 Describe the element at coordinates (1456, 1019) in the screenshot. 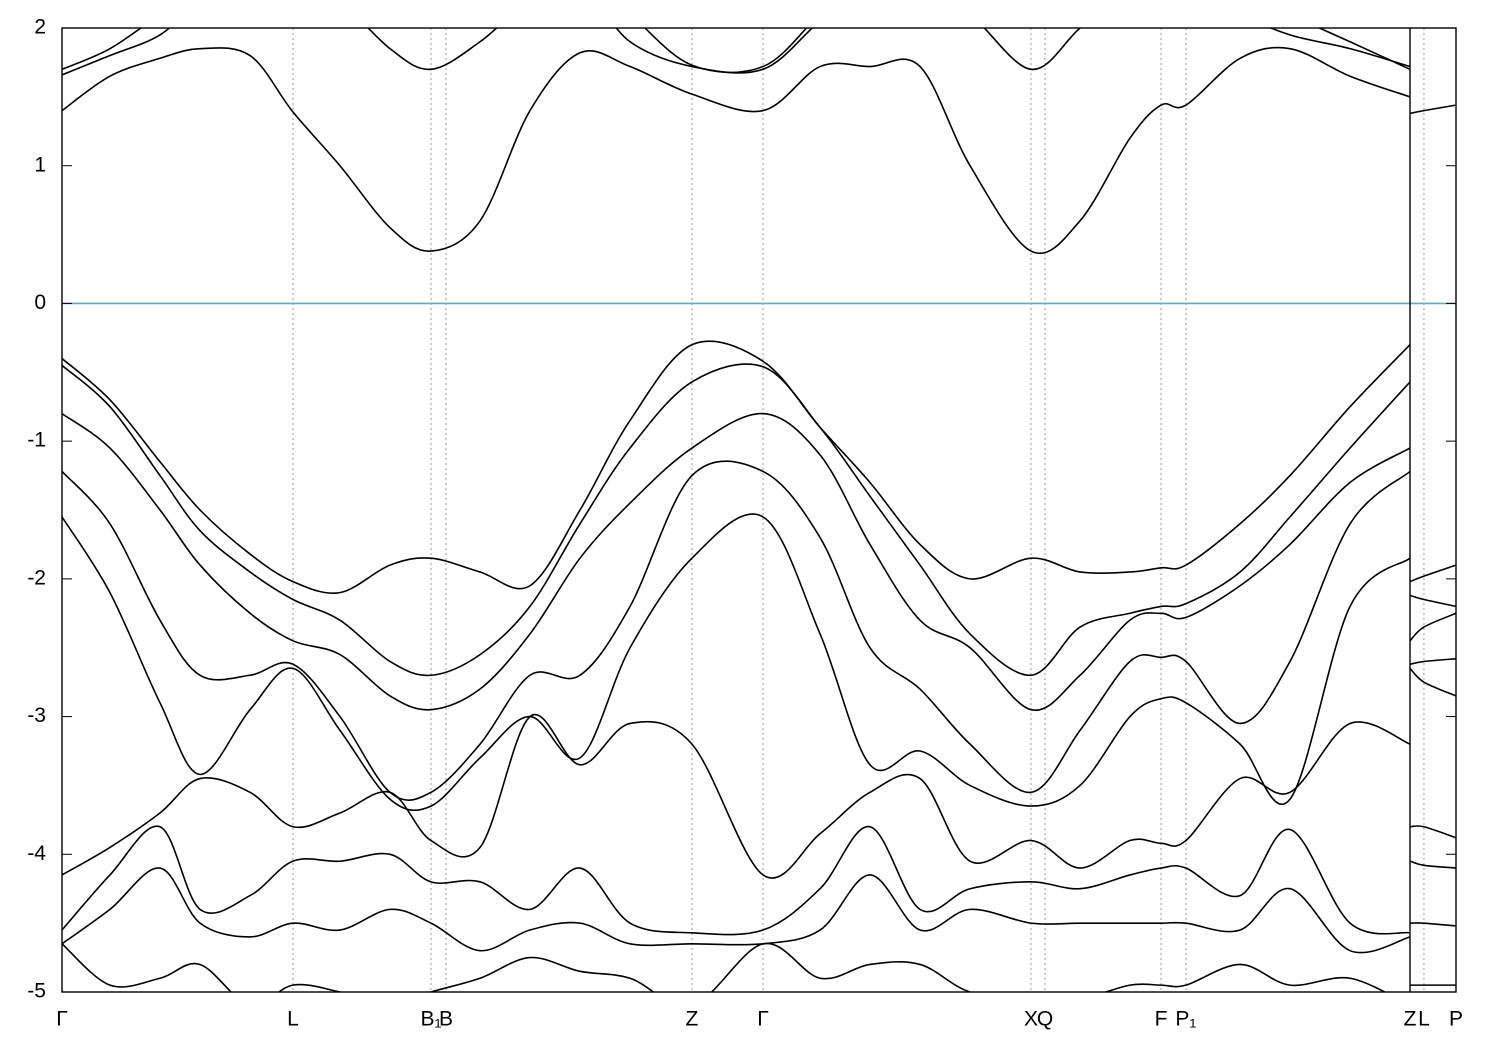

I see `x-tick-label: P` at that location.